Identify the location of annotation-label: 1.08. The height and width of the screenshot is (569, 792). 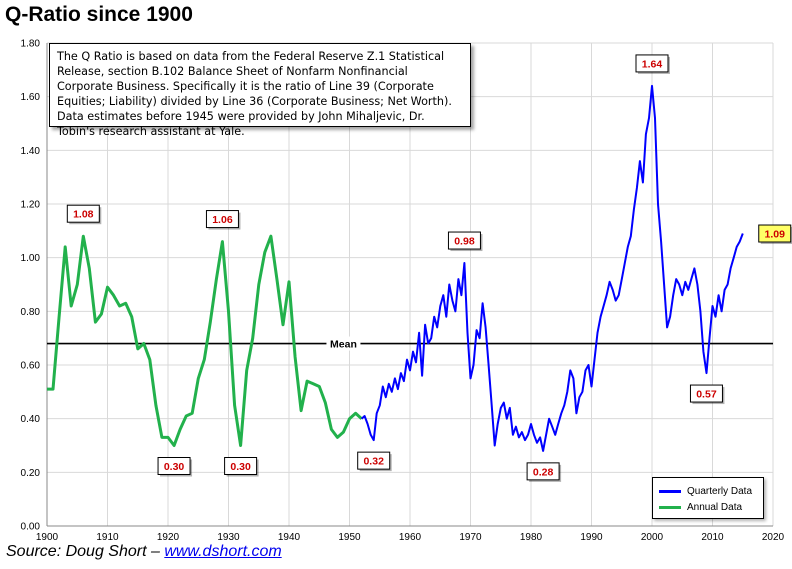
(84, 214).